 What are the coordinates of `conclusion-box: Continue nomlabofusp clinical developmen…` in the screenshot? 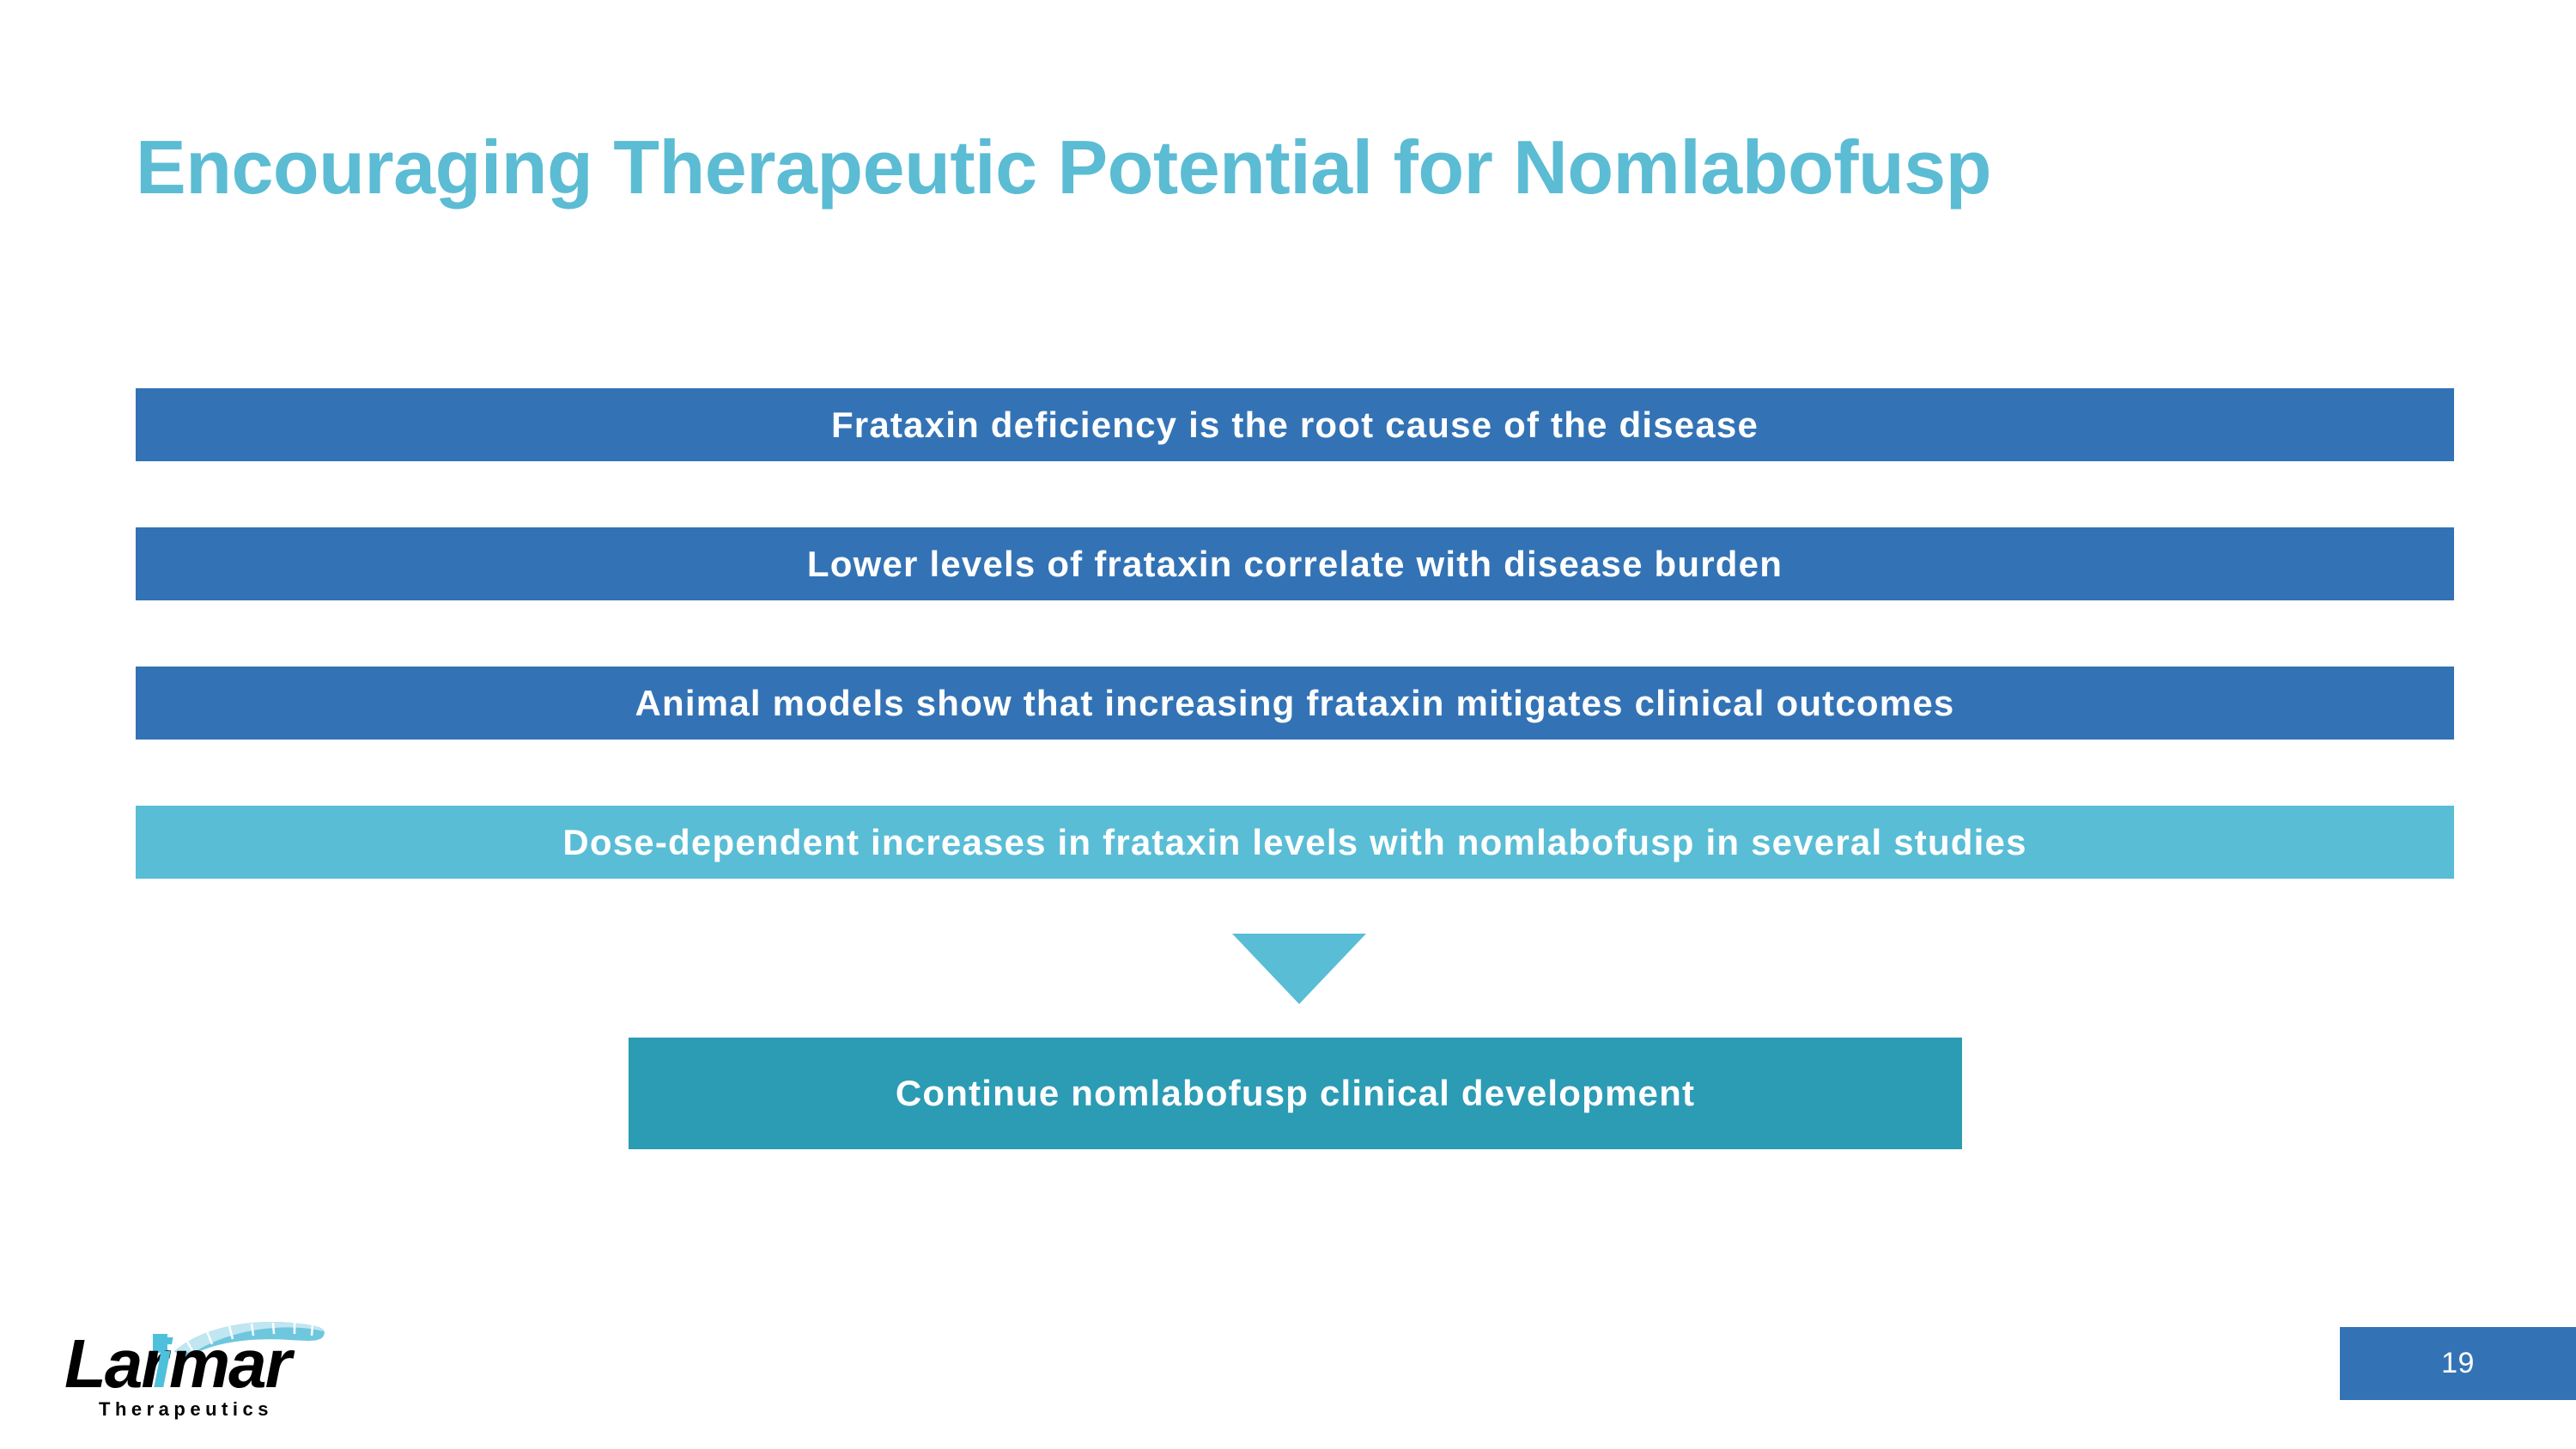 It's located at (1295, 1093).